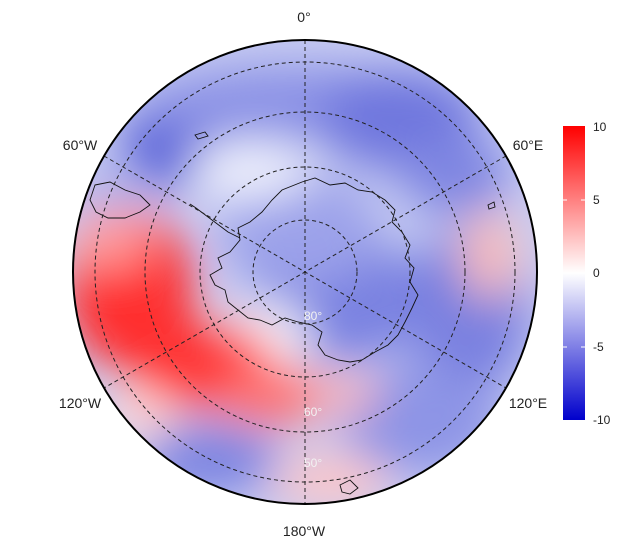  I want to click on colorbar-gradient, so click(574, 273).